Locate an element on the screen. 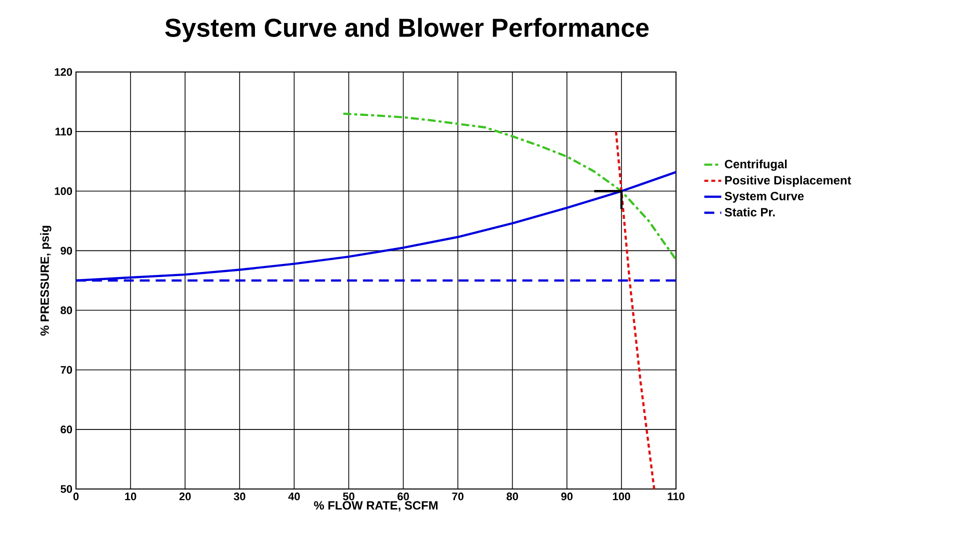 This screenshot has width=976, height=537. x-tick-label: 90 is located at coordinates (567, 496).